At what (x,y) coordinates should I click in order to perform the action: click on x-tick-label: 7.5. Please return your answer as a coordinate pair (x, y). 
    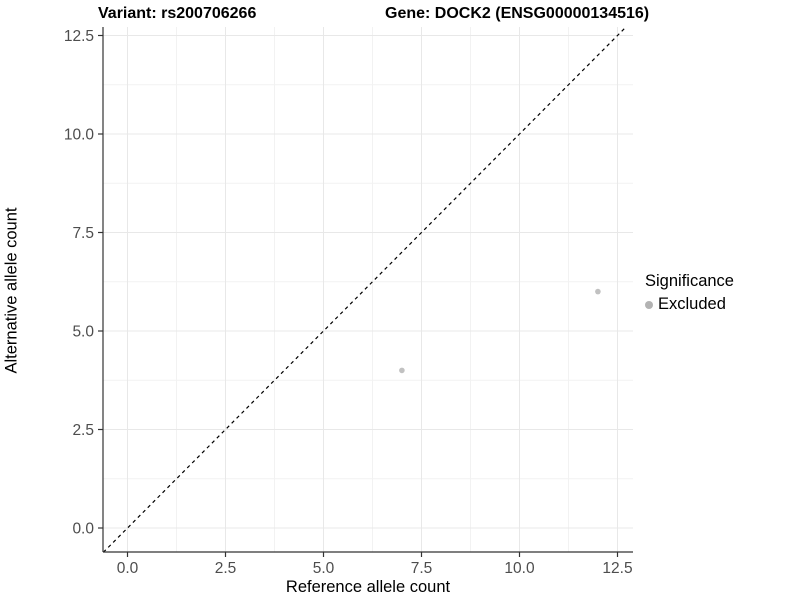
    Looking at the image, I should click on (422, 568).